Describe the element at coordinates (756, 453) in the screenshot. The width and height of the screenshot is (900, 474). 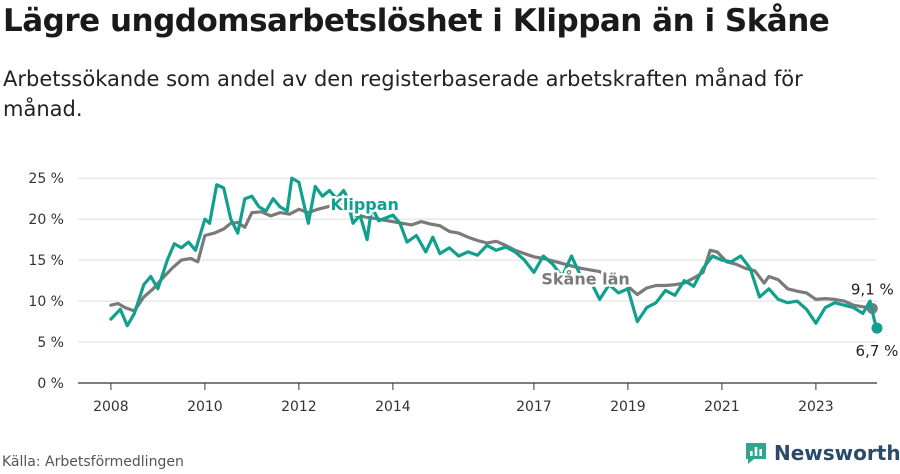
I see `newsworthy-logo-icon` at that location.